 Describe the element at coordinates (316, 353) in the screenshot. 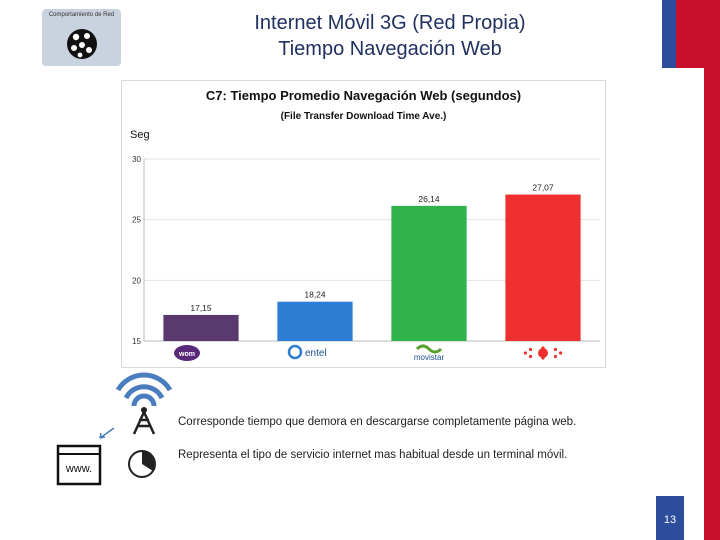

I see `x-tick-label: entel` at that location.